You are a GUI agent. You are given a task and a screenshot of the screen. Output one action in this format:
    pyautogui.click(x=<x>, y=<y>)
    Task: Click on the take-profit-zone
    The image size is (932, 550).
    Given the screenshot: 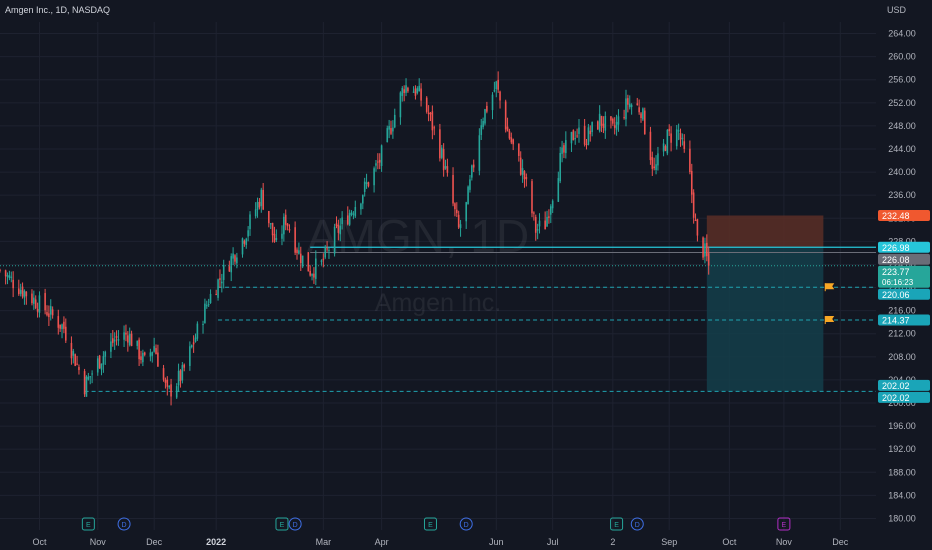 What is the action you would take?
    pyautogui.click(x=765, y=319)
    